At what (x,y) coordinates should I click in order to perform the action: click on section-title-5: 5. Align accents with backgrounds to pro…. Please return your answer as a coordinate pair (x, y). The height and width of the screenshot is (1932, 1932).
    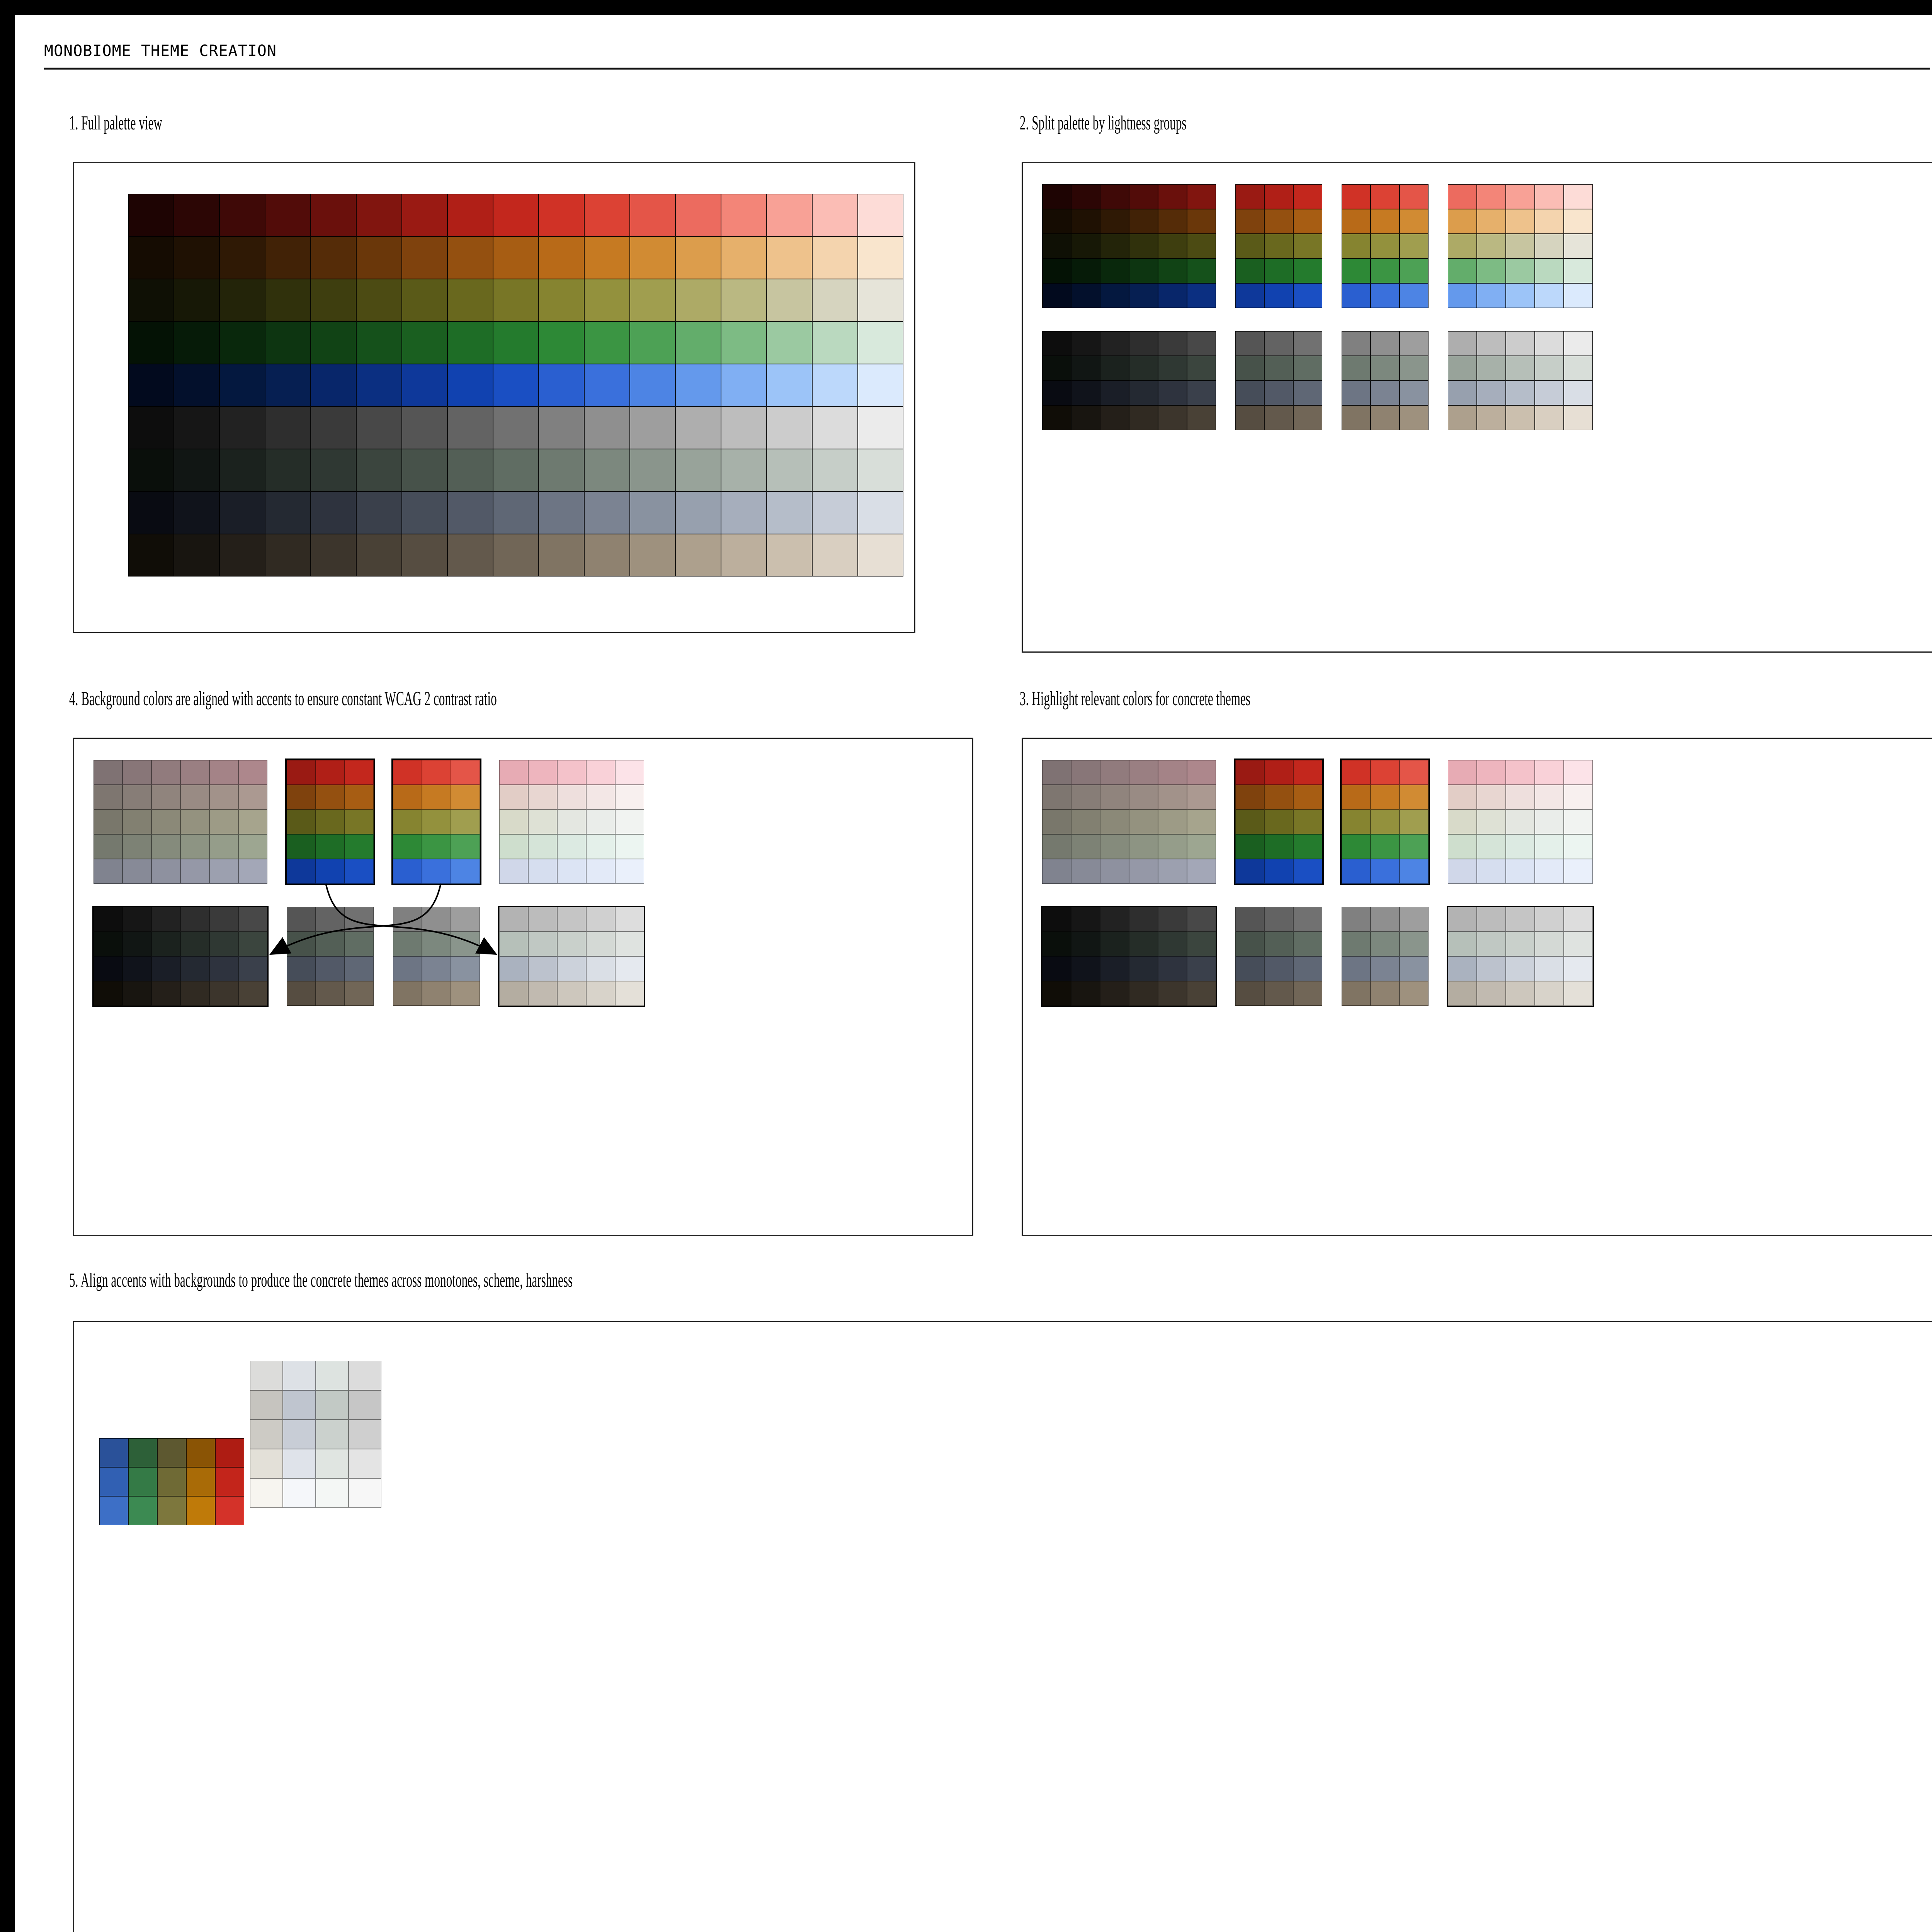
    Looking at the image, I should click on (321, 1280).